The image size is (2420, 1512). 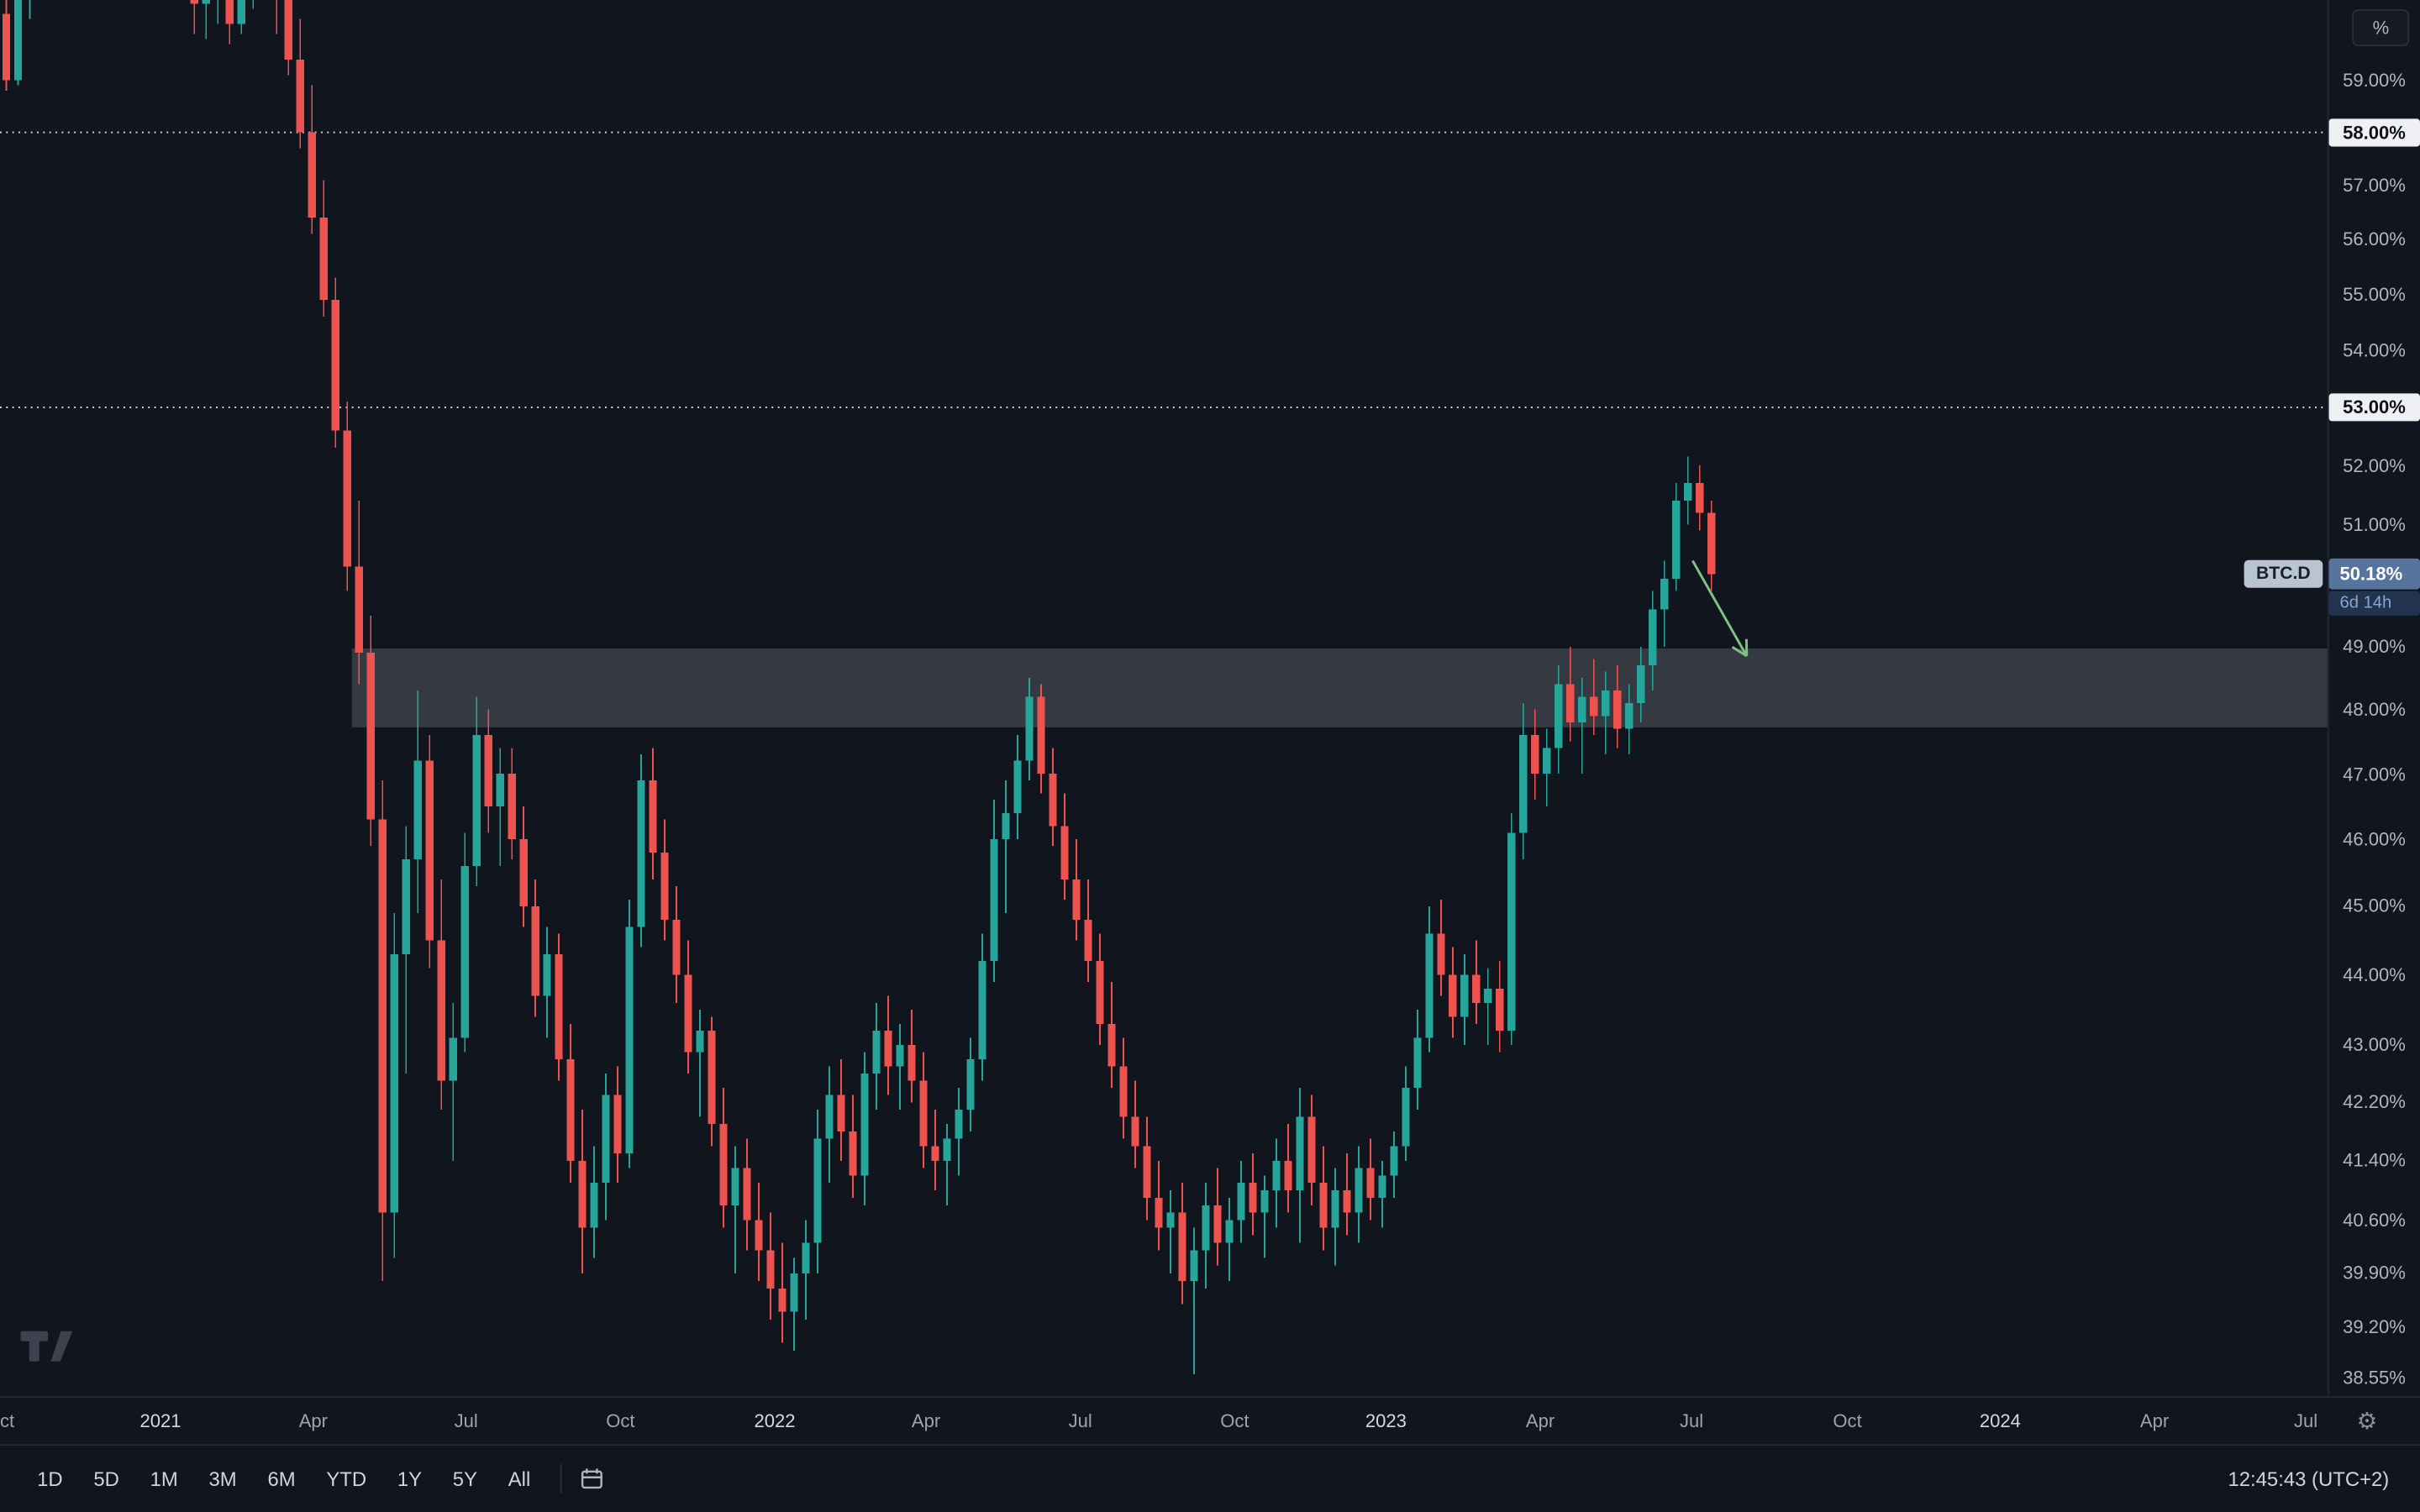 I want to click on range-button-1y: 1Y, so click(x=409, y=1479).